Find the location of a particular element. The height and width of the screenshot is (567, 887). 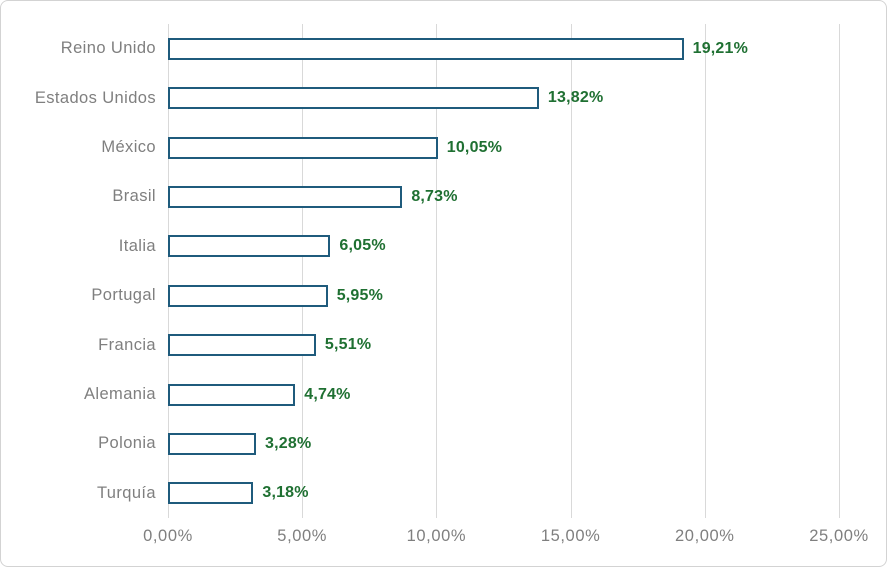

category-label: Portugal is located at coordinates (123, 295).